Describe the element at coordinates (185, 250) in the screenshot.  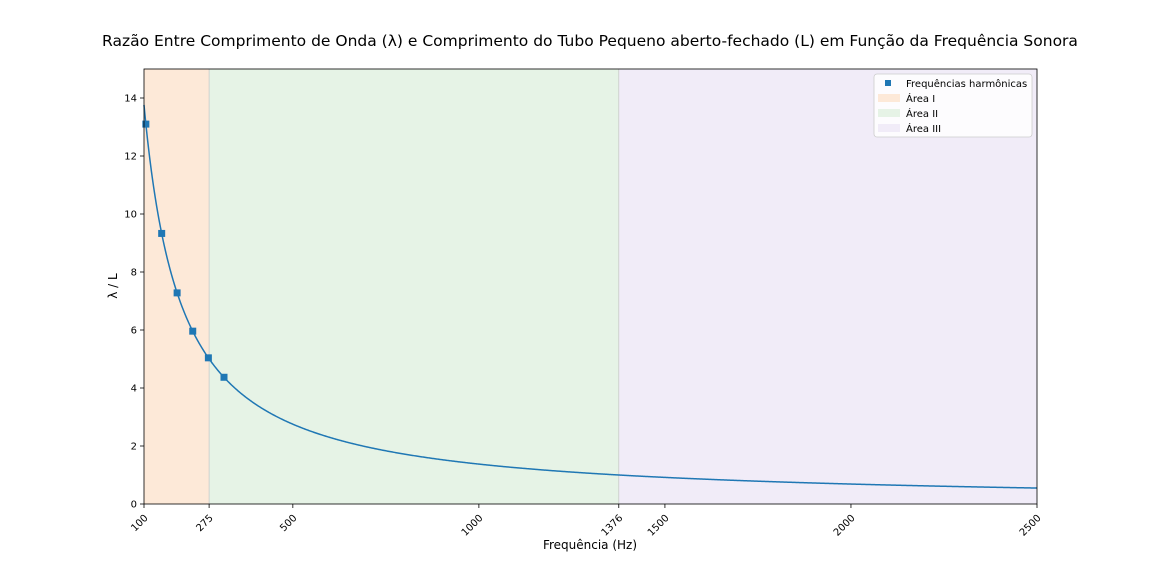
I see `harmonic-points` at that location.